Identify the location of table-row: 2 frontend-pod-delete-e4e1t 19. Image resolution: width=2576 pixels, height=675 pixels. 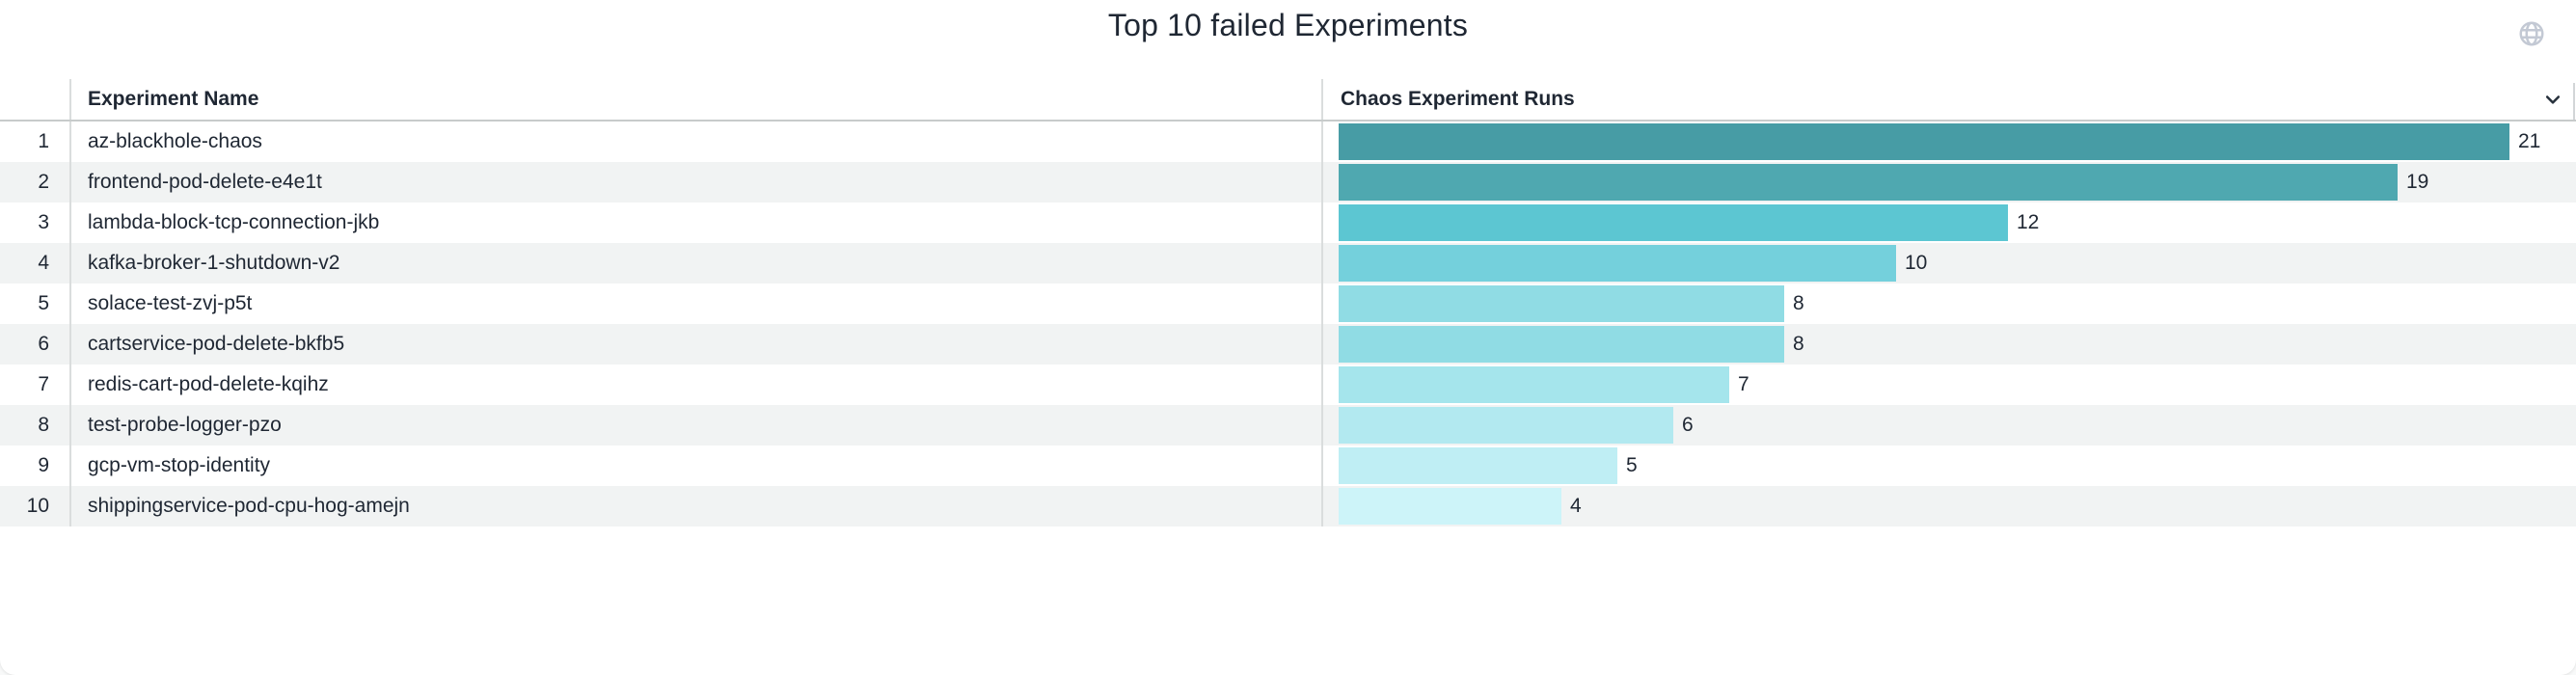
(1288, 182).